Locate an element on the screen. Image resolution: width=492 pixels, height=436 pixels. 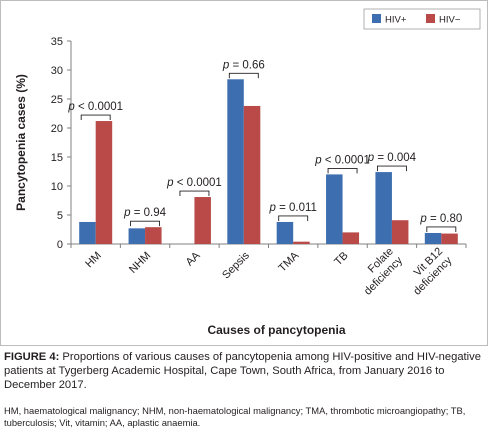
y-axis-title: Pancytopenia cases (%) is located at coordinates (21, 142).